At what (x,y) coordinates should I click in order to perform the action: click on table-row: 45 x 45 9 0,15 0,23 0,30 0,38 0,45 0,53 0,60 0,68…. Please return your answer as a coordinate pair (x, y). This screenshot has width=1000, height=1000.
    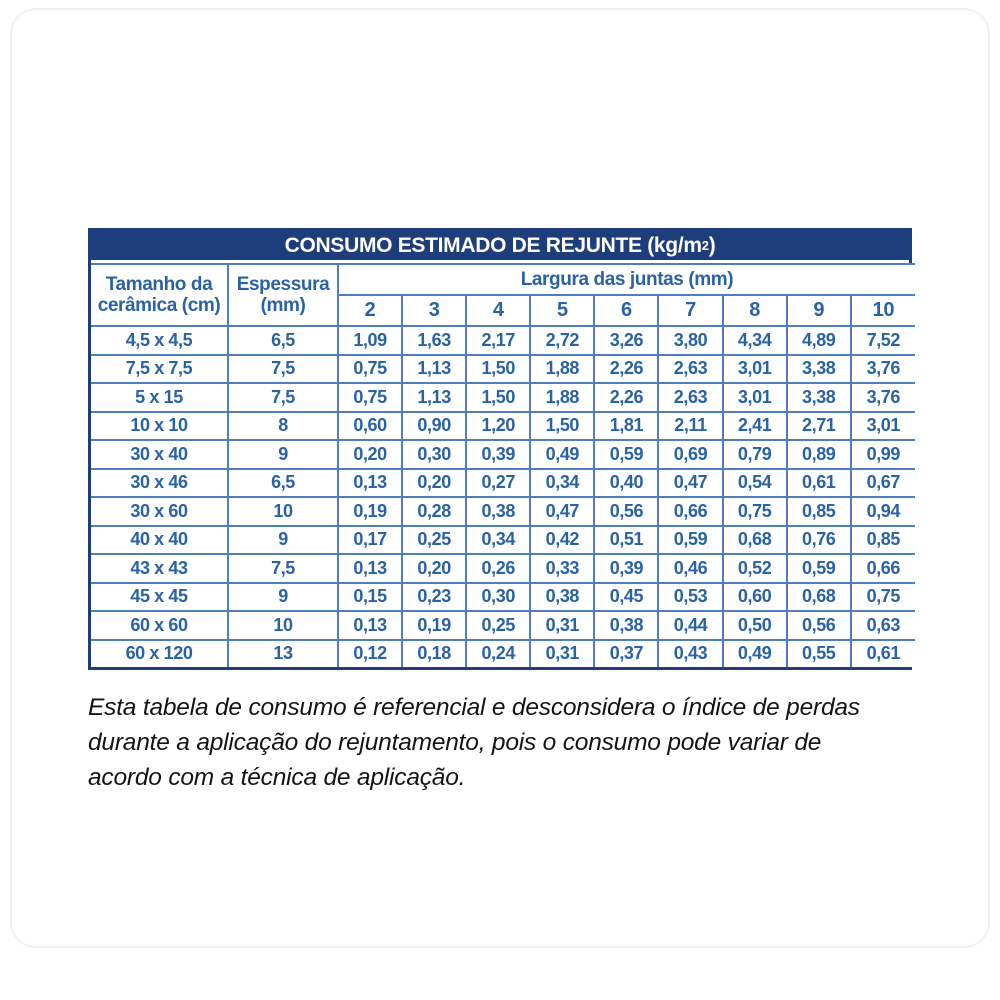
    Looking at the image, I should click on (503, 596).